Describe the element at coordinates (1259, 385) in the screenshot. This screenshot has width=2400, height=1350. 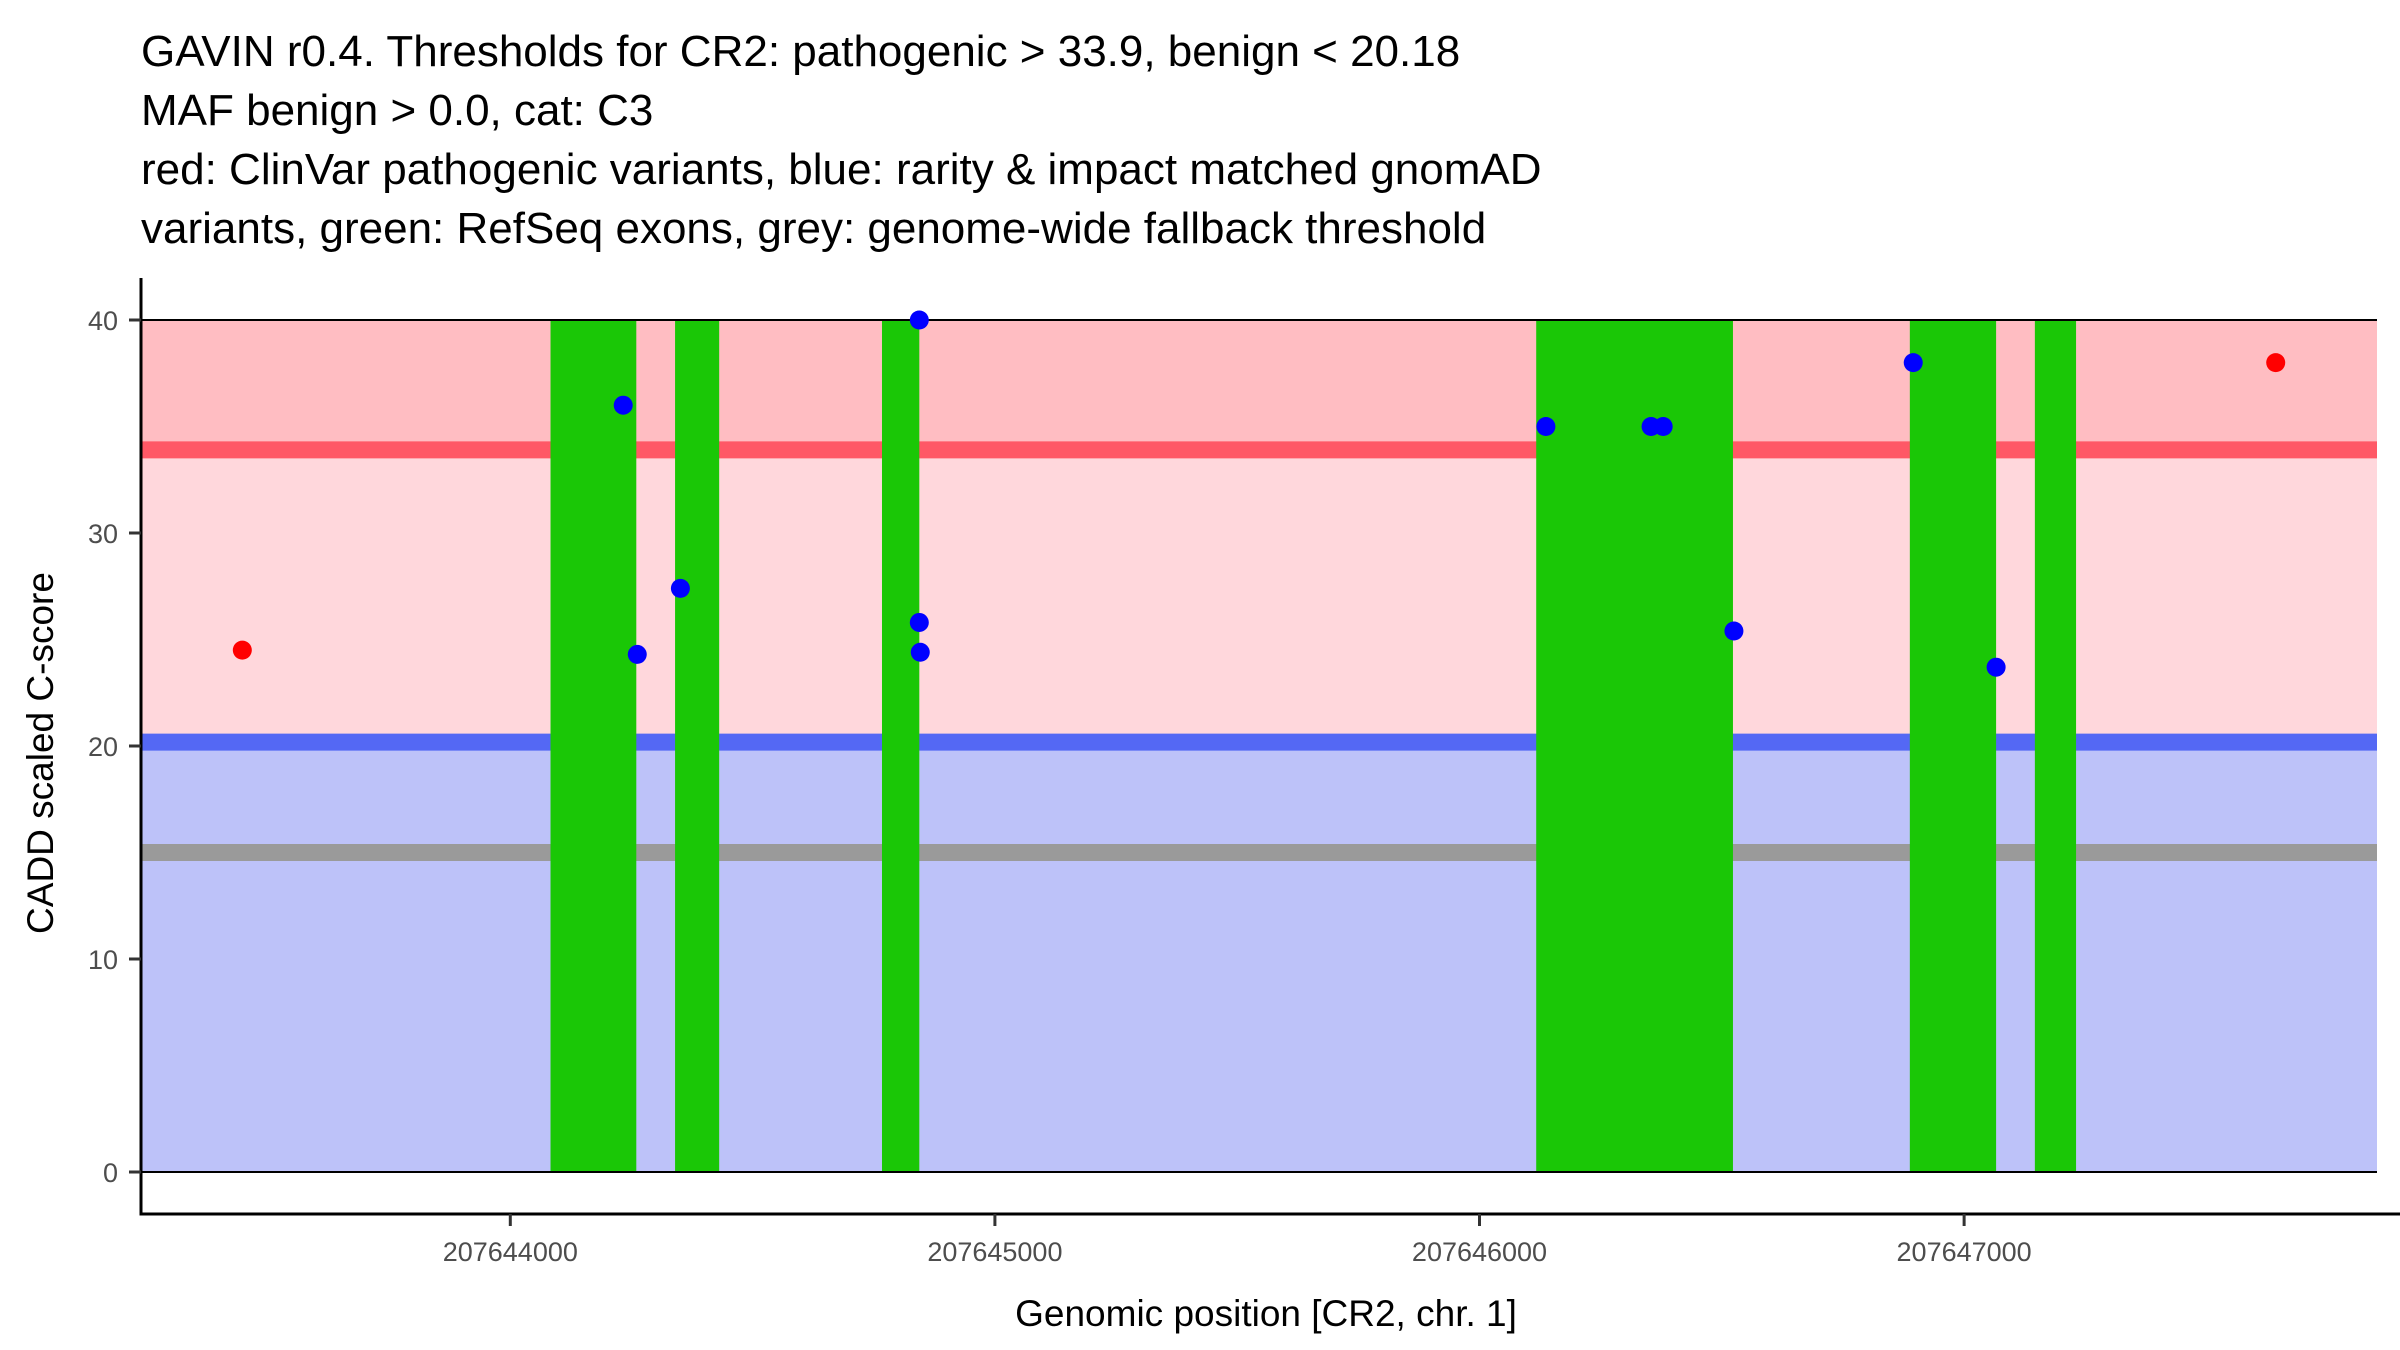
I see `pathogenic-zone` at that location.